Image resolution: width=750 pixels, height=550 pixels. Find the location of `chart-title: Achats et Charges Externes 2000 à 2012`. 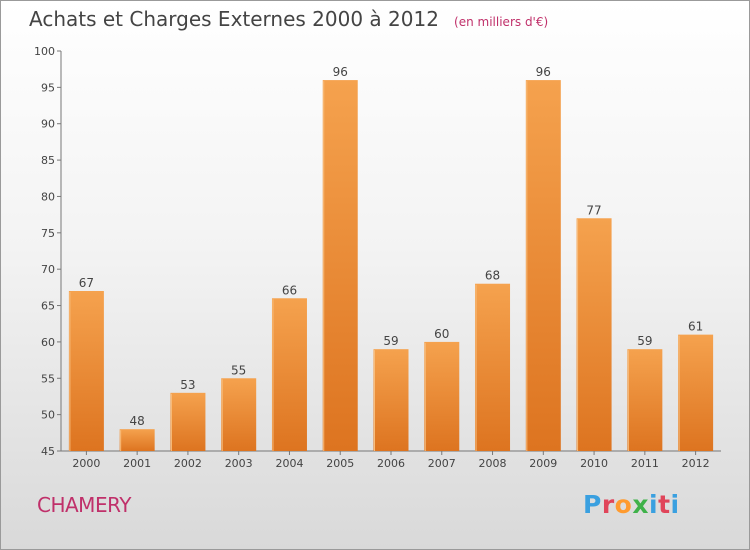

chart-title: Achats et Charges Externes 2000 à 2012 is located at coordinates (234, 19).